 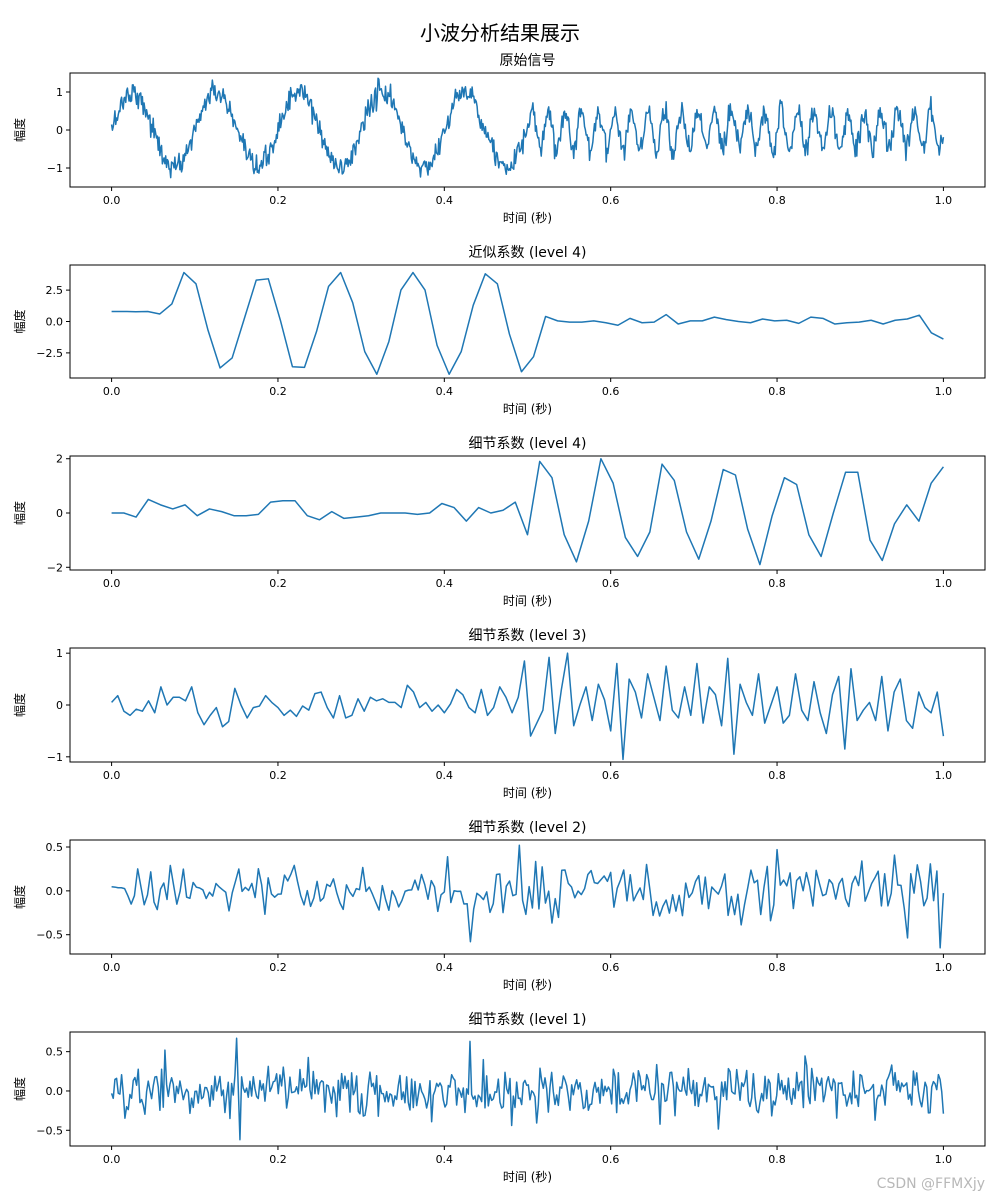 I want to click on subplot-title: 细节系数 (level 4), so click(x=527, y=444).